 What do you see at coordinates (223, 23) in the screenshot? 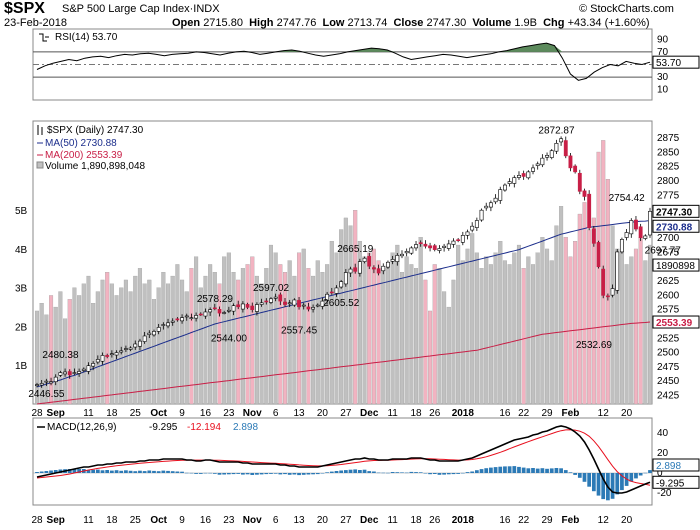
I see `open-value: 2715.80` at bounding box center [223, 23].